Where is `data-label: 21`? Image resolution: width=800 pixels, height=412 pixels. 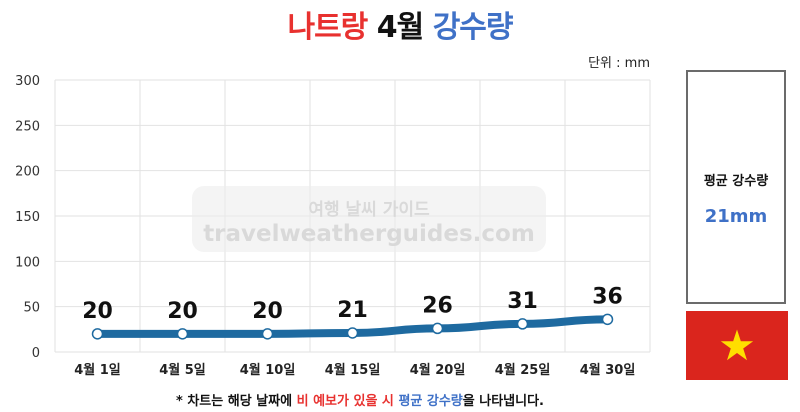 data-label: 21 is located at coordinates (352, 310).